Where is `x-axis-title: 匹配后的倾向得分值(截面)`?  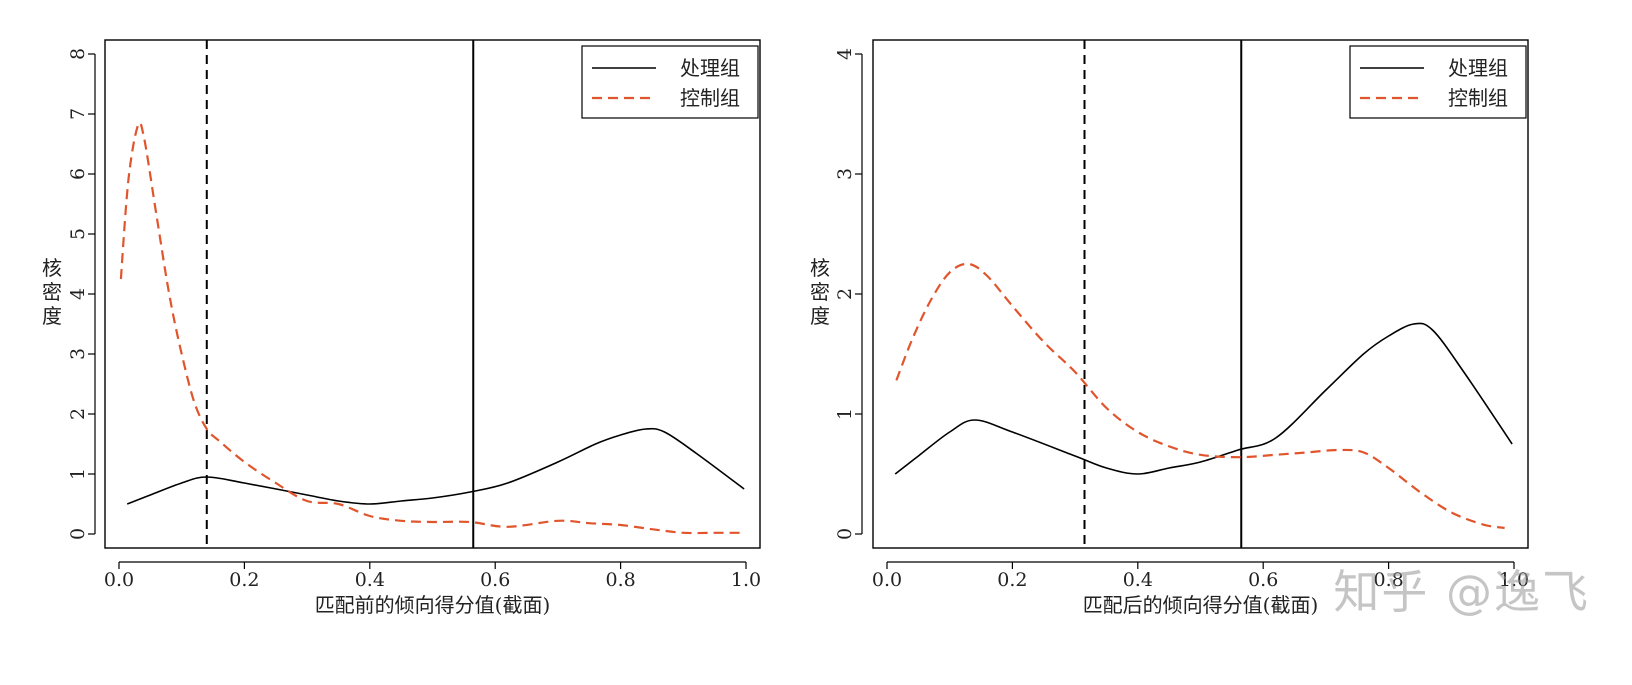
x-axis-title: 匹配后的倾向得分值(截面) is located at coordinates (1201, 605).